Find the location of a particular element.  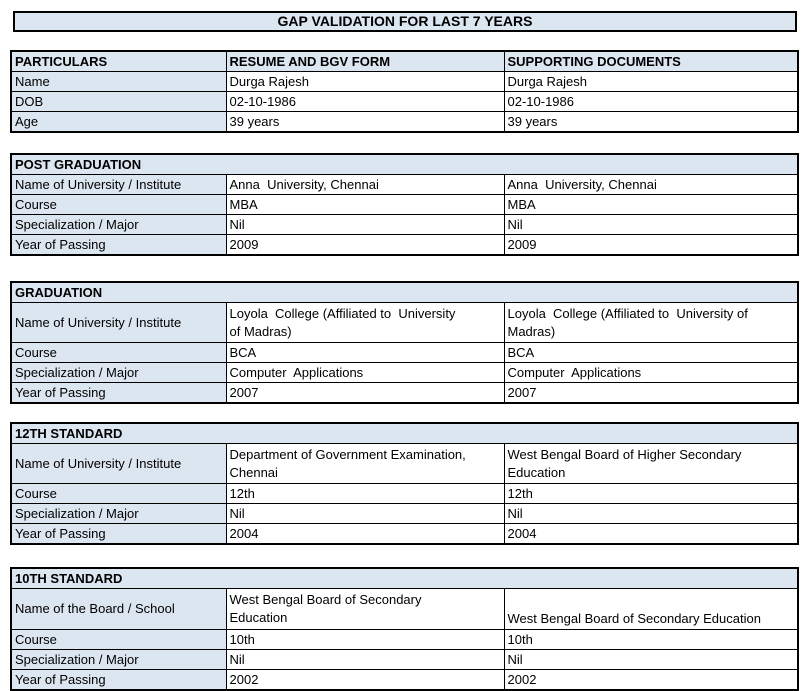

supporting-value-cell: 39 years is located at coordinates (651, 122).